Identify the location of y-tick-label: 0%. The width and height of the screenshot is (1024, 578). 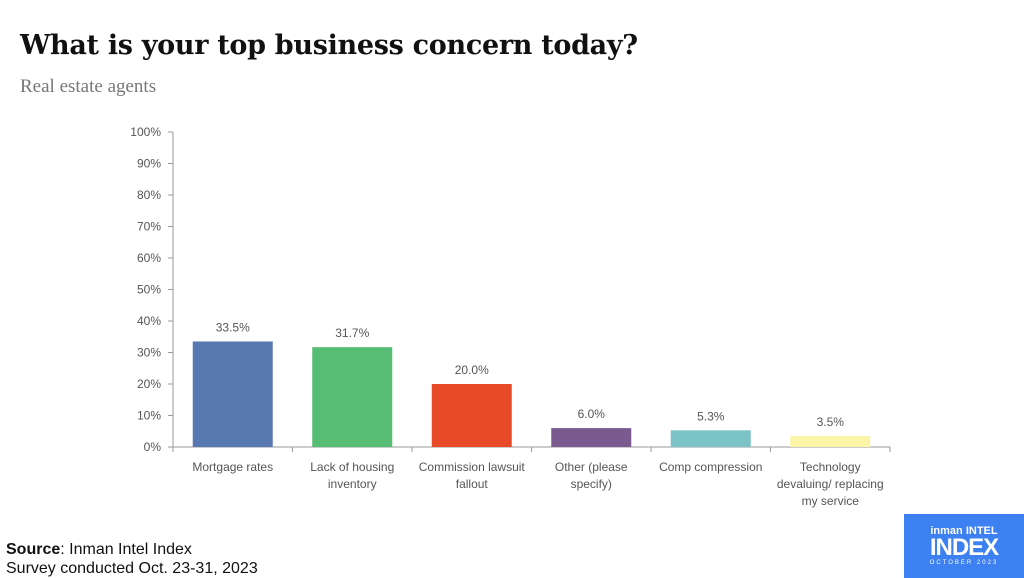
(153, 447).